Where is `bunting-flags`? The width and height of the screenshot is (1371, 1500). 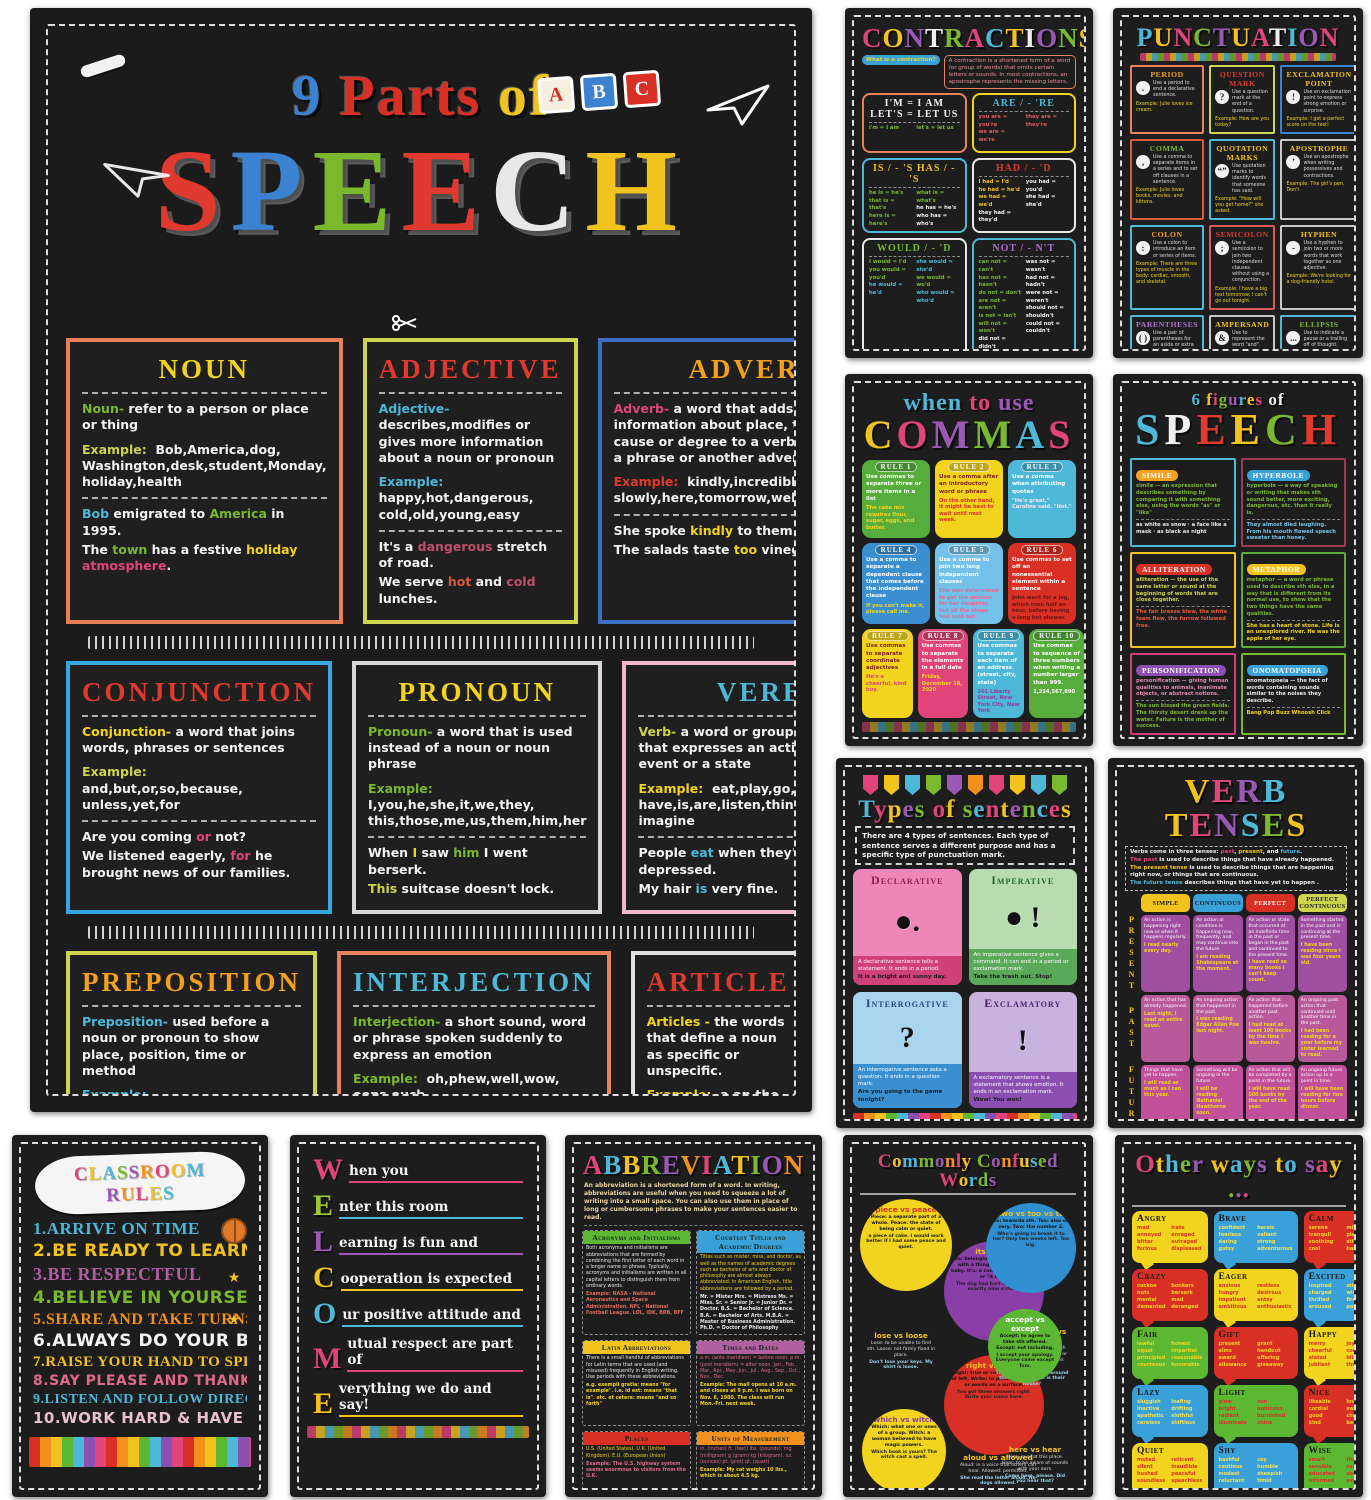 bunting-flags is located at coordinates (965, 785).